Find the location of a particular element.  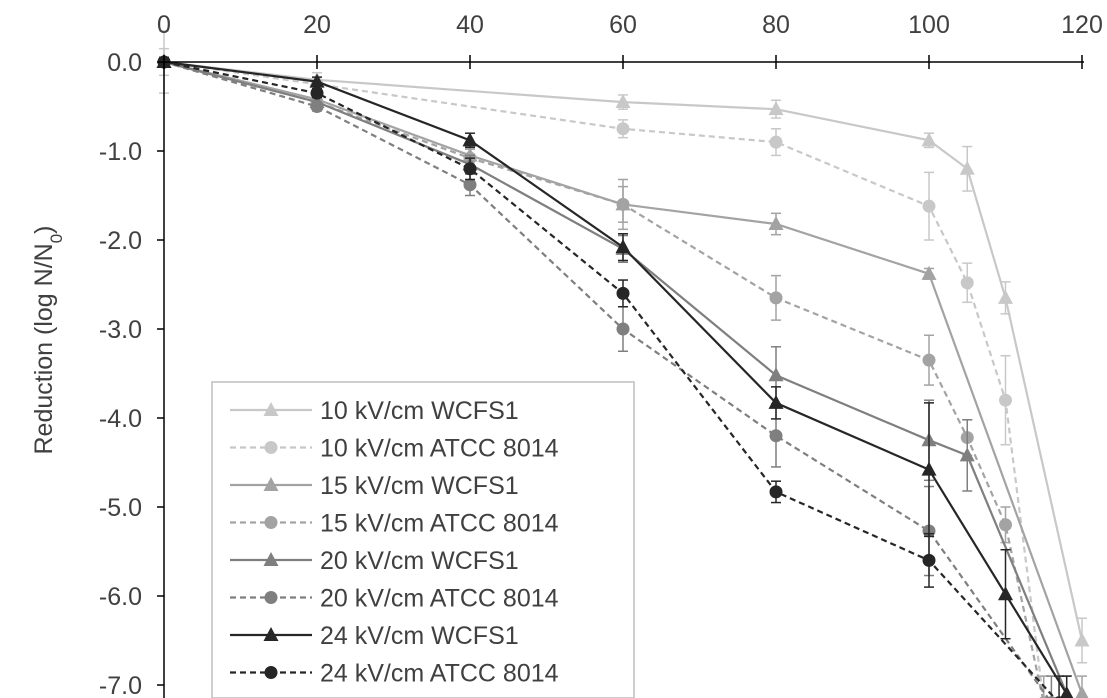

legend-entry-10-kv-cm-wcfs1: 10 kV/cm WCFS1 is located at coordinates (374, 411).